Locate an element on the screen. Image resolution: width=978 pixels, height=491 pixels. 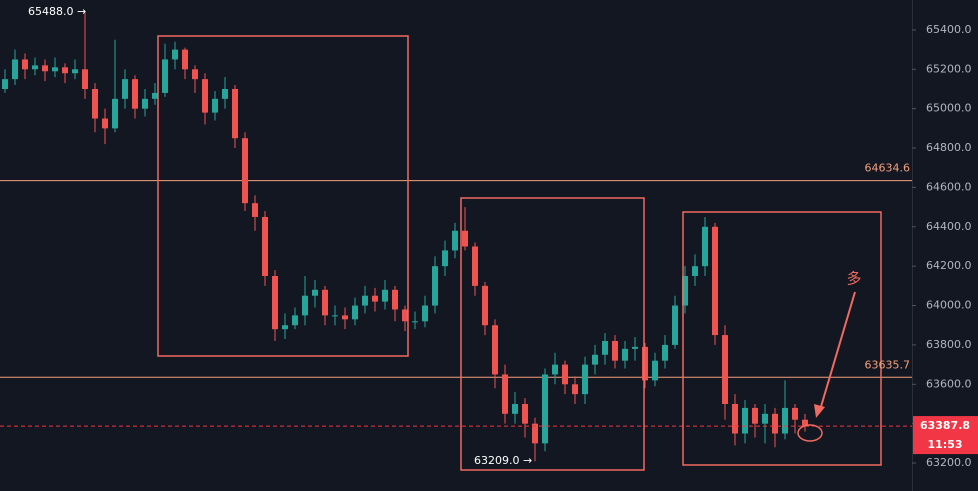
note: 多 is located at coordinates (853, 279).